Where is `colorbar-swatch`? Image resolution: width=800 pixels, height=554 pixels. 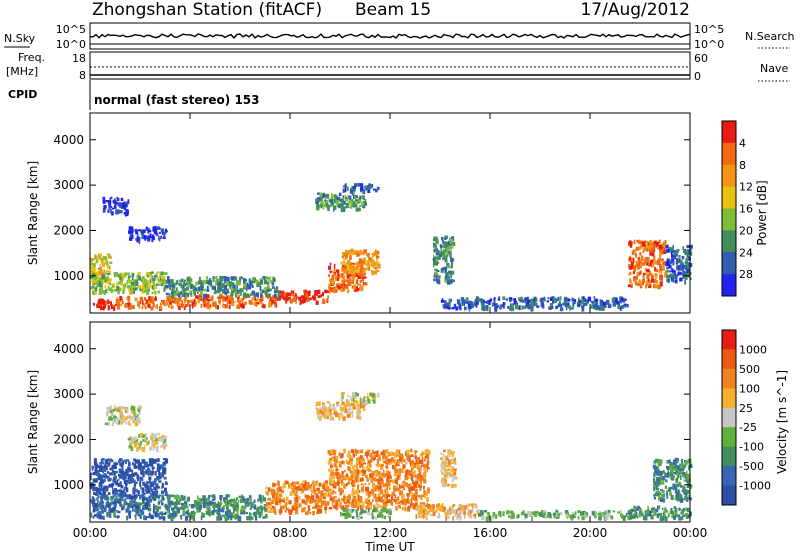
colorbar-swatch is located at coordinates (729, 285).